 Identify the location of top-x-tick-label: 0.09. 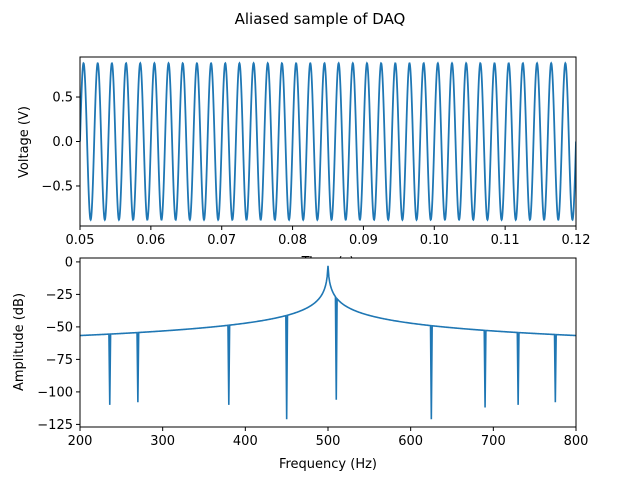
(363, 240).